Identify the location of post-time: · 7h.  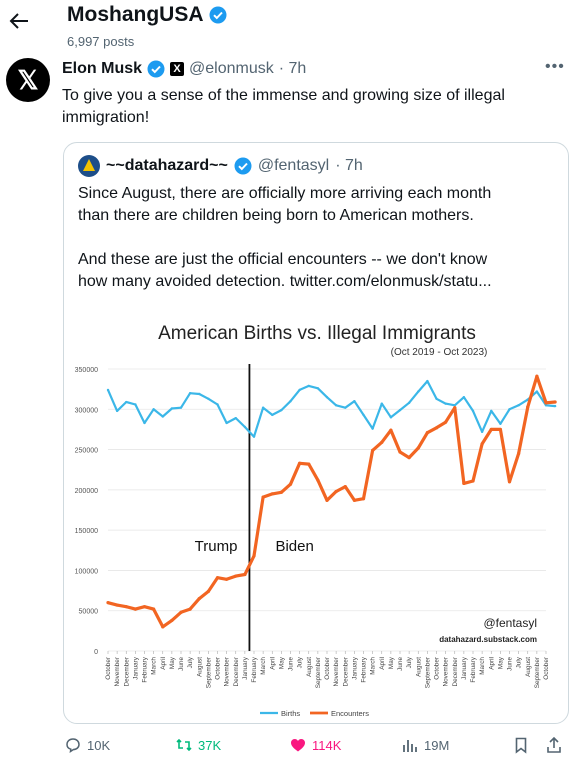
(292, 68).